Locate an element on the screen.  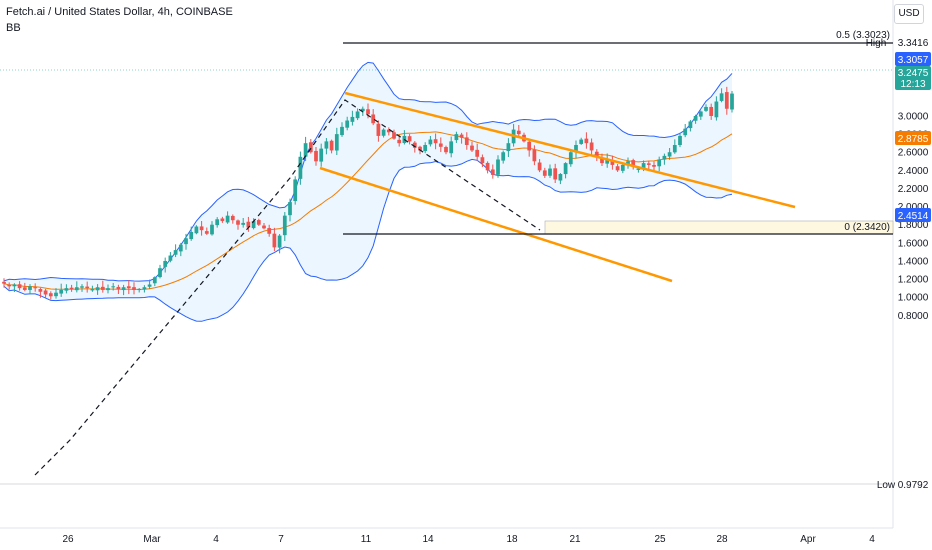
y-tick-label: 2.0000 is located at coordinates (913, 207).